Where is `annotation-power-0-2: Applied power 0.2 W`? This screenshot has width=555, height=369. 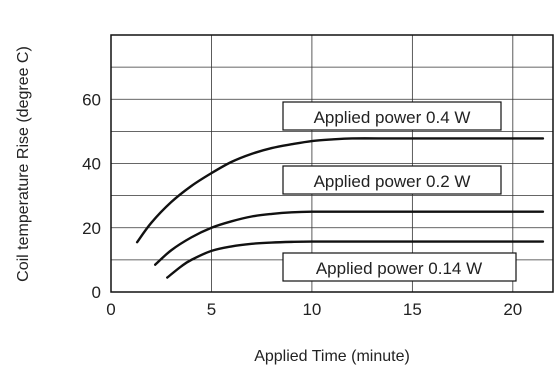
annotation-power-0-2: Applied power 0.2 W is located at coordinates (392, 180).